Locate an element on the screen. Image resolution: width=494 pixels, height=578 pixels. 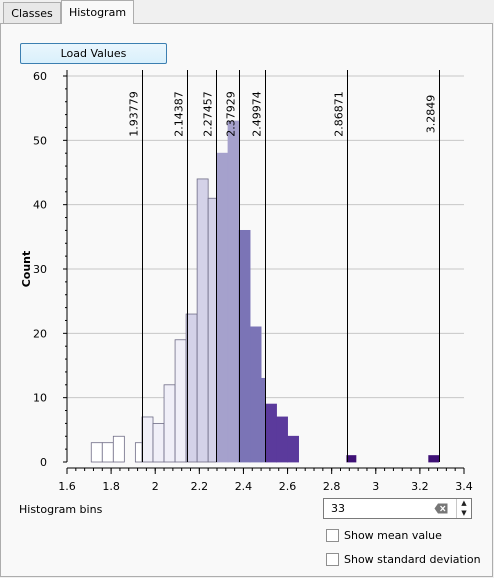
x-tick-label: 2 is located at coordinates (155, 486).